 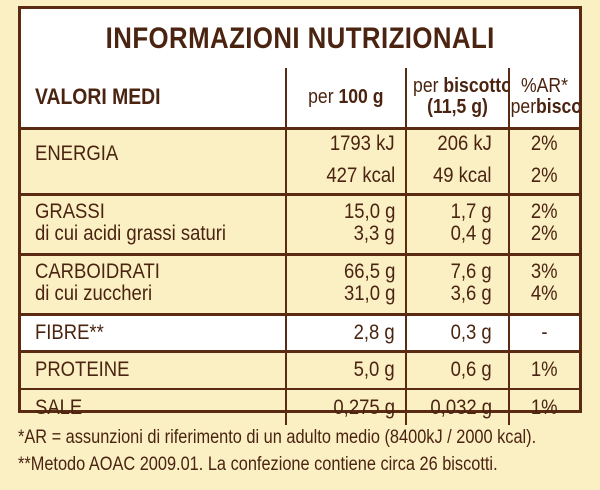 What do you see at coordinates (544, 86) in the screenshot?
I see `header-ar-label: %AR*` at bounding box center [544, 86].